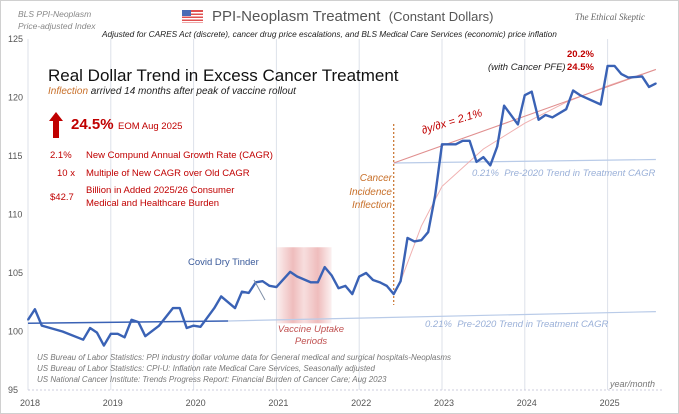 This screenshot has height=414, width=679. Describe the element at coordinates (61, 155) in the screenshot. I see `stat-value: 2.1%` at that location.